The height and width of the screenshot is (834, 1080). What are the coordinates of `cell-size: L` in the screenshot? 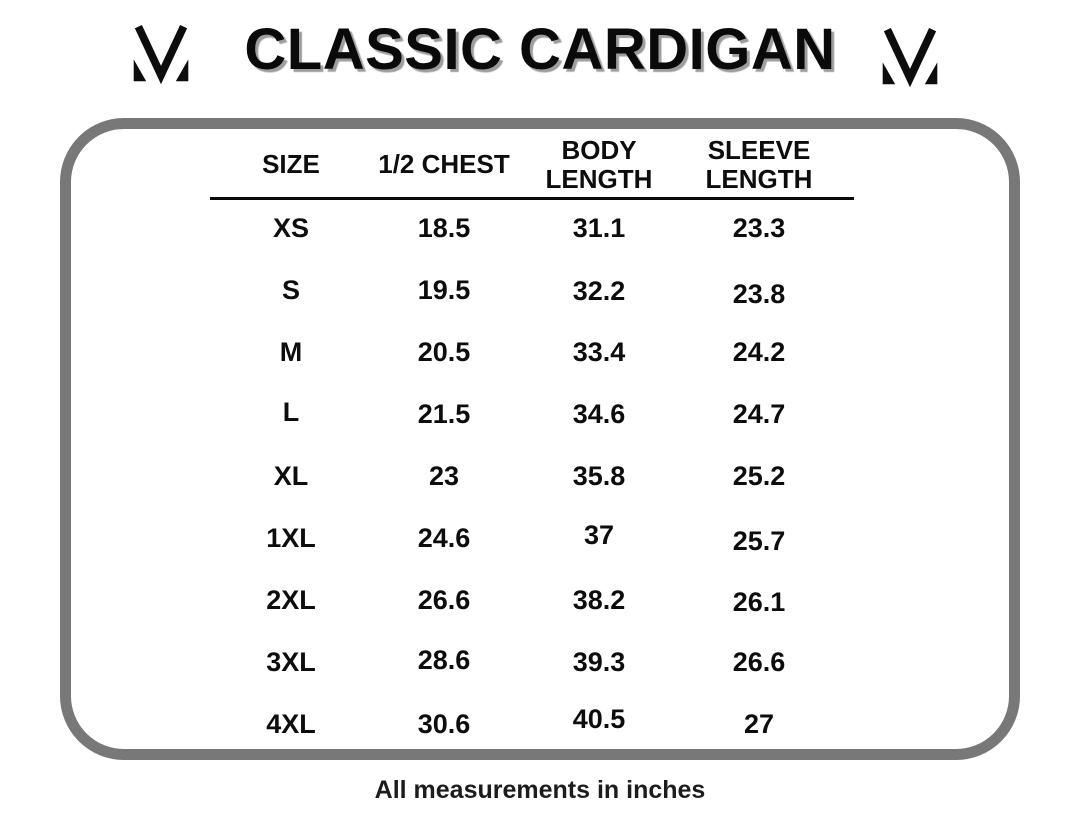 It's located at (291, 411).